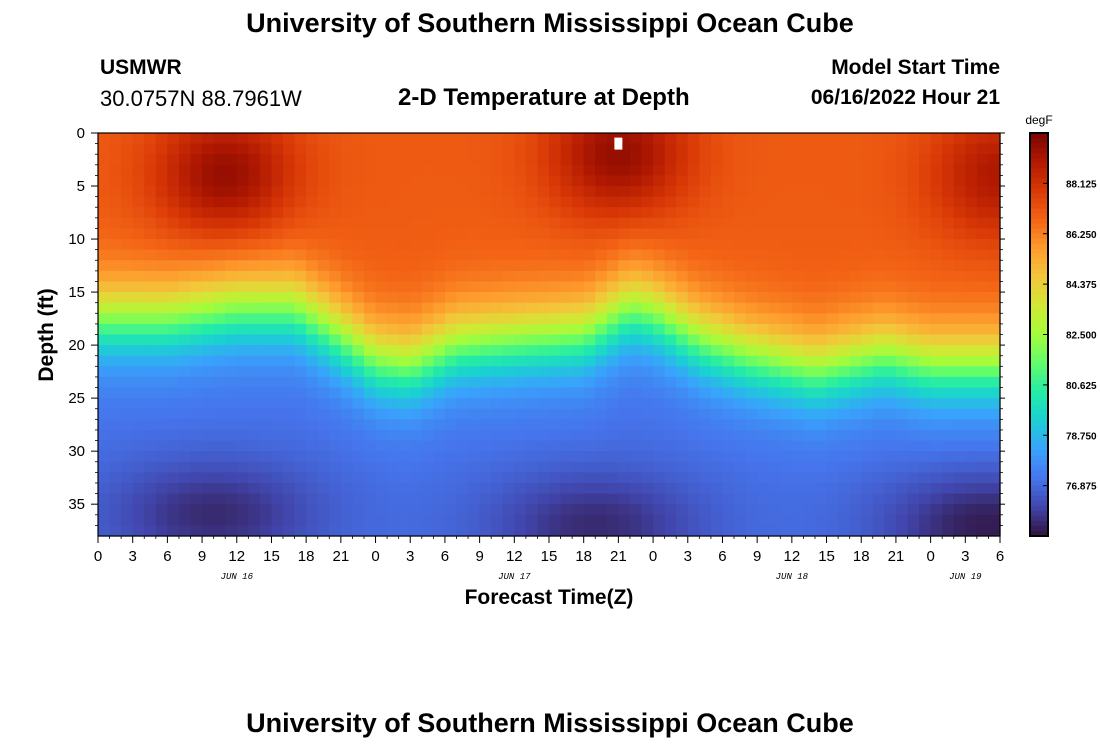 The height and width of the screenshot is (750, 1100). Describe the element at coordinates (237, 577) in the screenshot. I see `day-label: JUN 16` at that location.